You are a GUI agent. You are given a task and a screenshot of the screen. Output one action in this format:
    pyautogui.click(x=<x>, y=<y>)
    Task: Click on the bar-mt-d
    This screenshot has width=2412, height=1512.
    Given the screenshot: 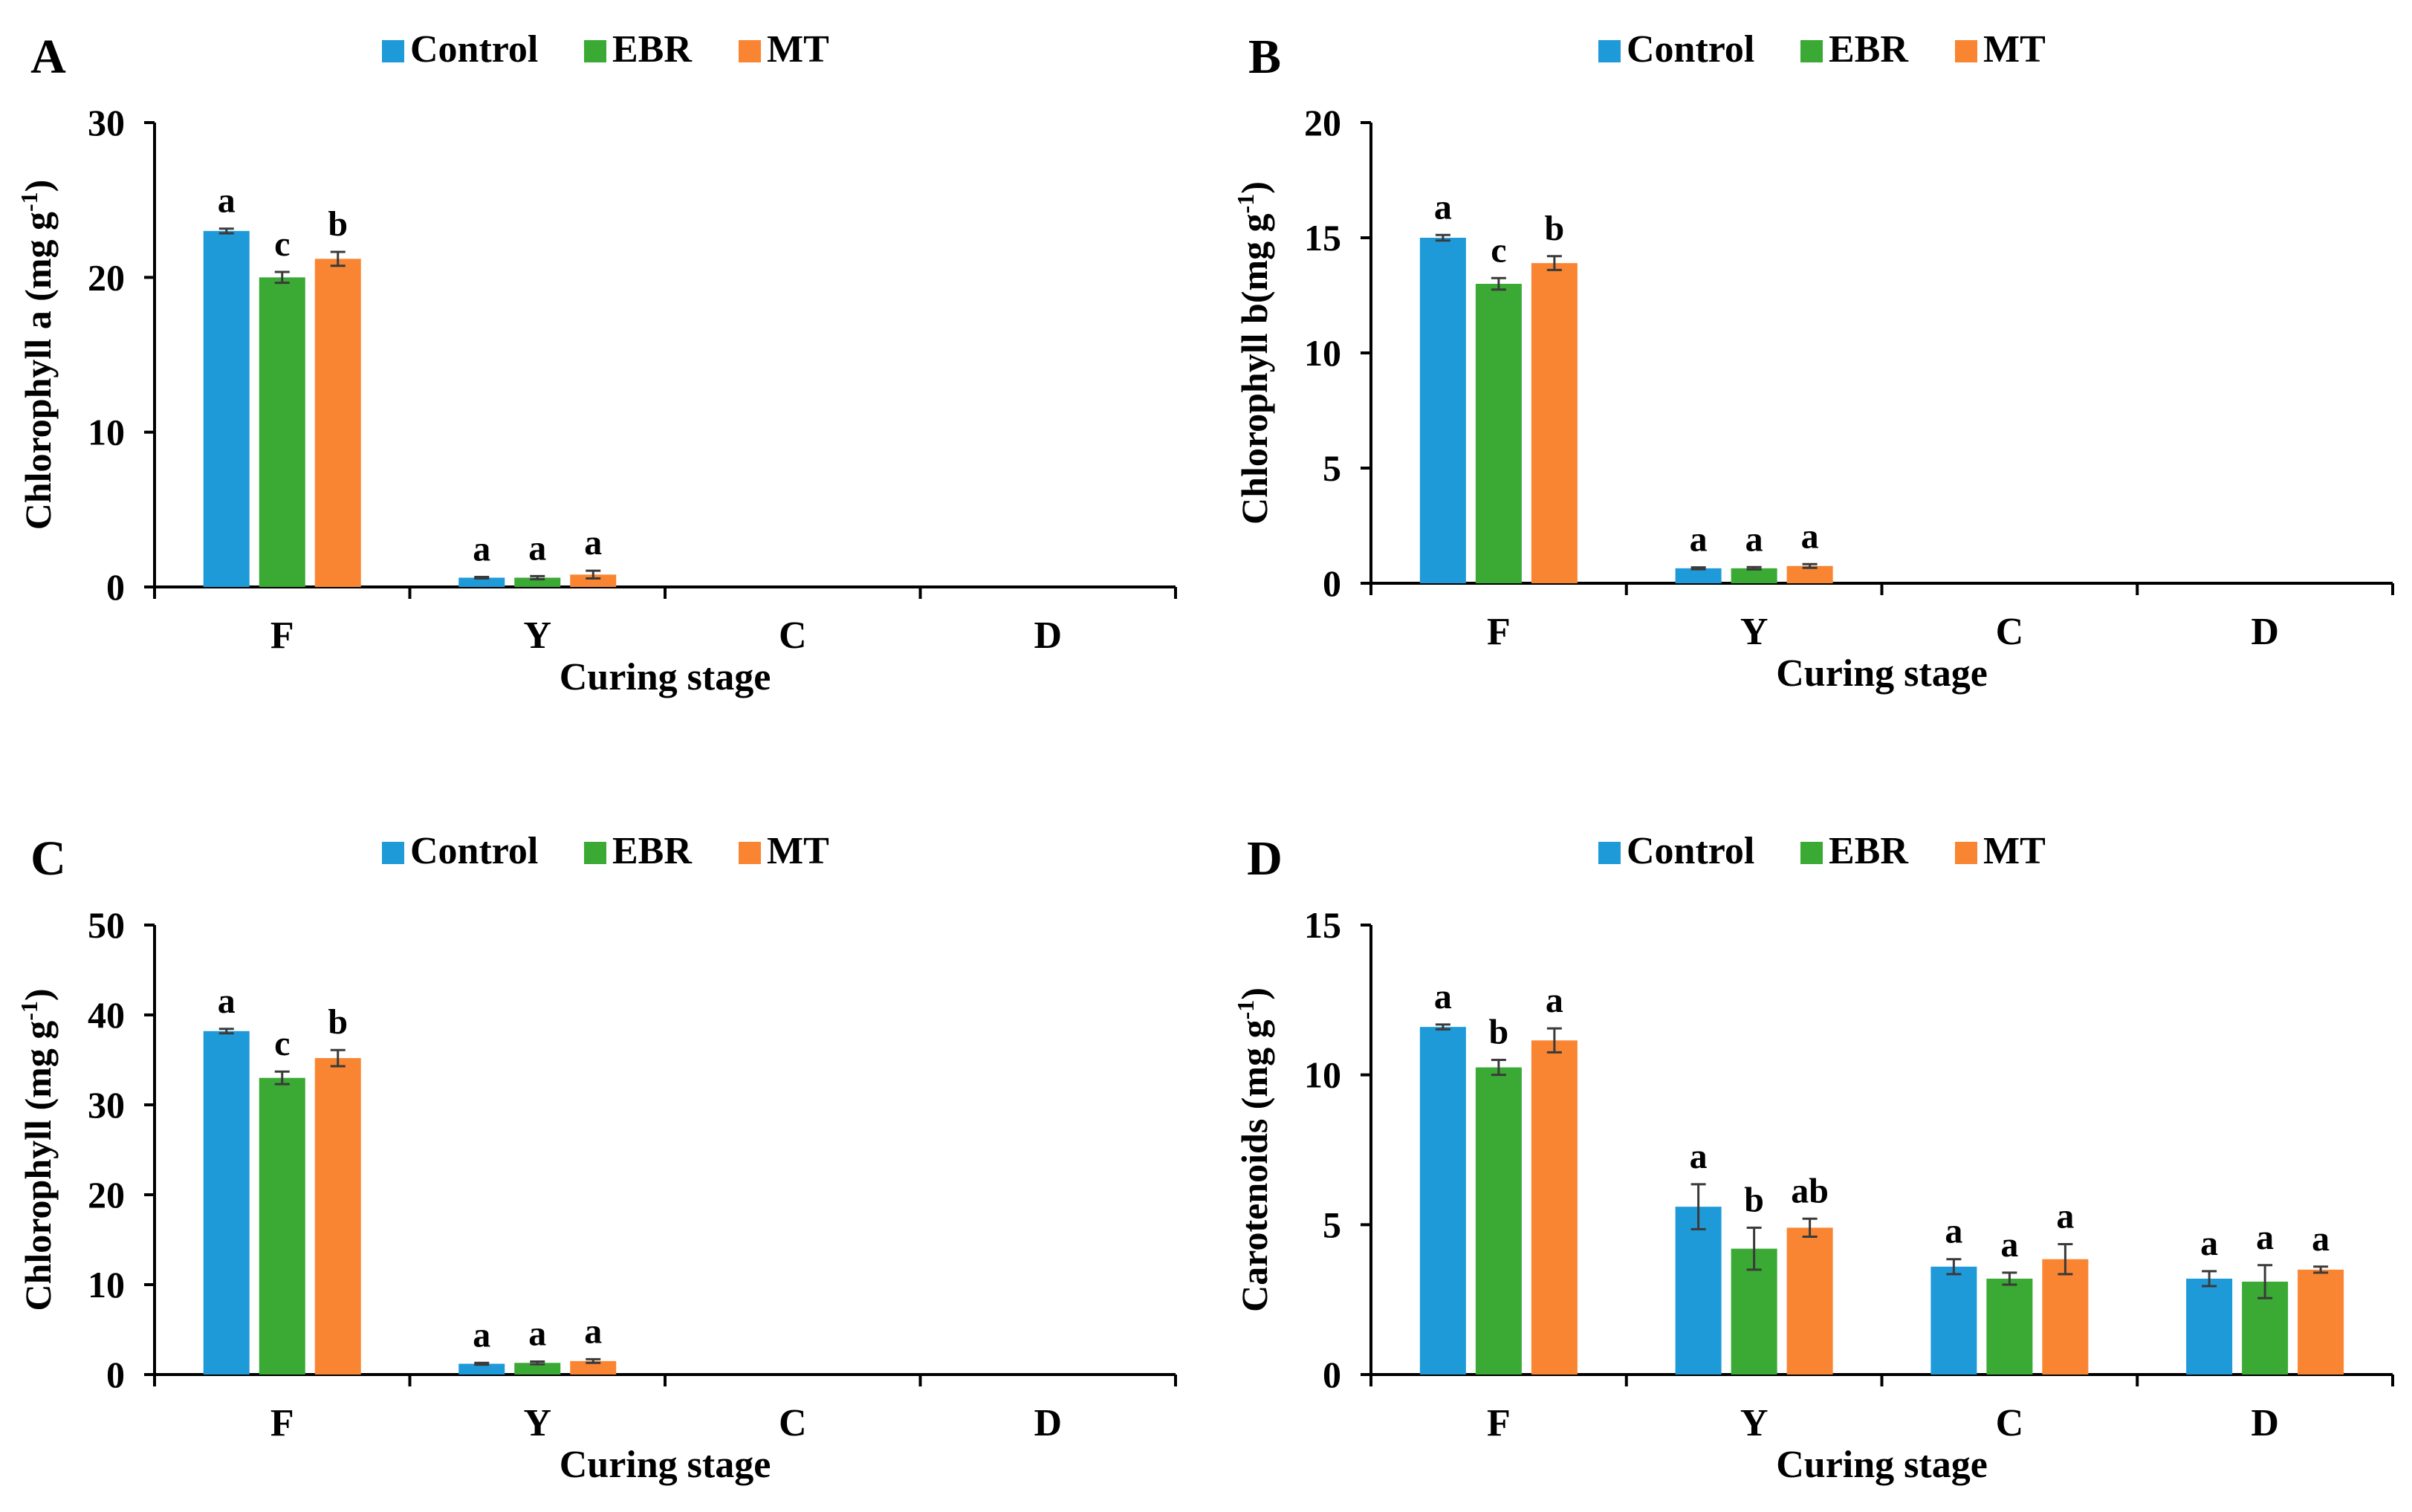 What is the action you would take?
    pyautogui.click(x=2321, y=1322)
    